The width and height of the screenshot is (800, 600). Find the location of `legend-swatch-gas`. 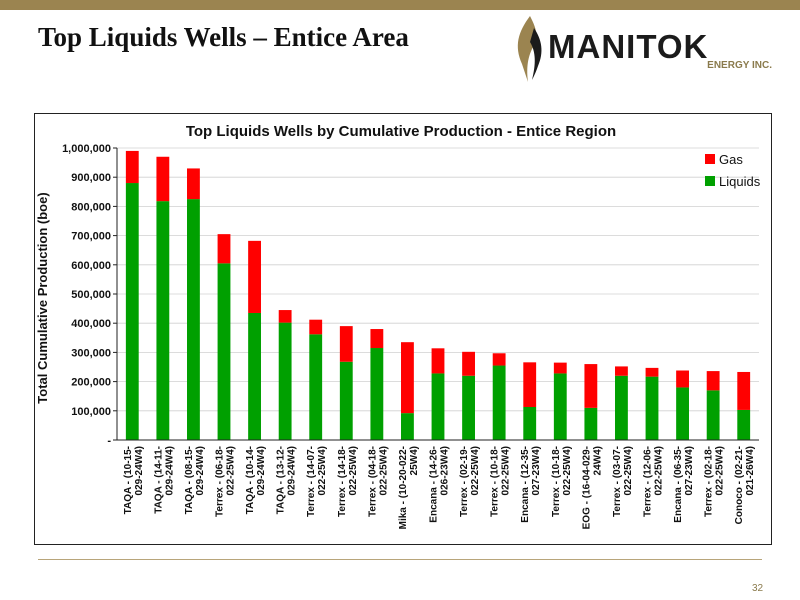

legend-swatch-gas is located at coordinates (710, 159).